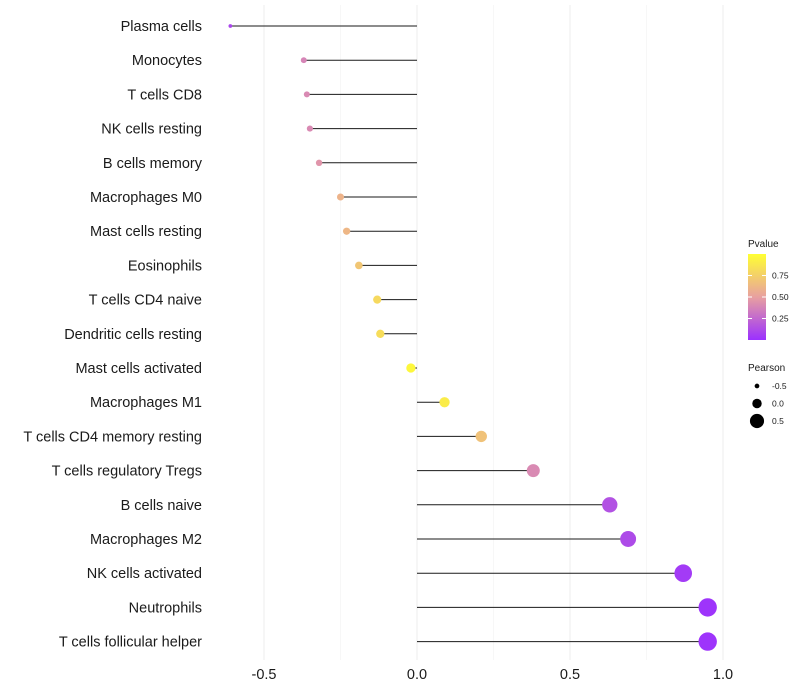 The width and height of the screenshot is (800, 700). Describe the element at coordinates (768, 289) in the screenshot. I see `pvalue-legend: Pvalue 0.75 0.50 0.25` at that location.